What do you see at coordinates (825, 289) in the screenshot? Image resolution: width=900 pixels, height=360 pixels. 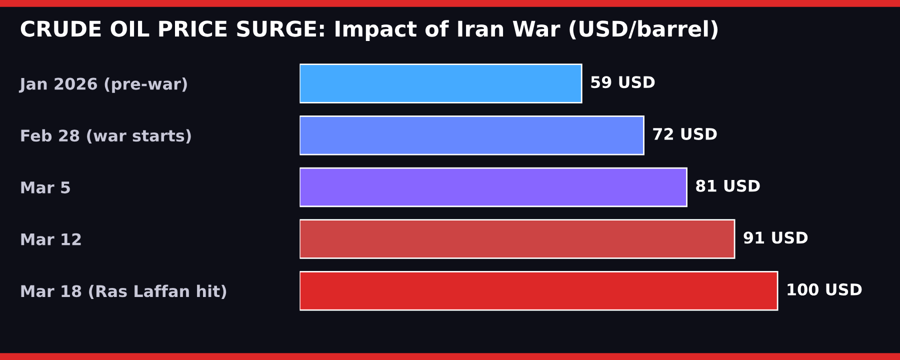 I see `data-label: 100 USD` at bounding box center [825, 289].